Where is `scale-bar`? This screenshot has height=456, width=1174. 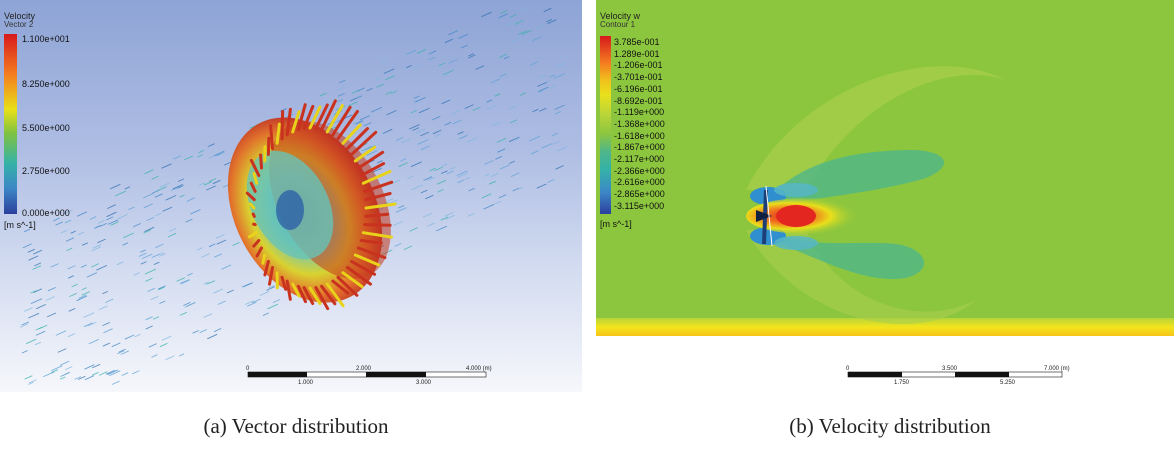
scale-bar is located at coordinates (367, 374).